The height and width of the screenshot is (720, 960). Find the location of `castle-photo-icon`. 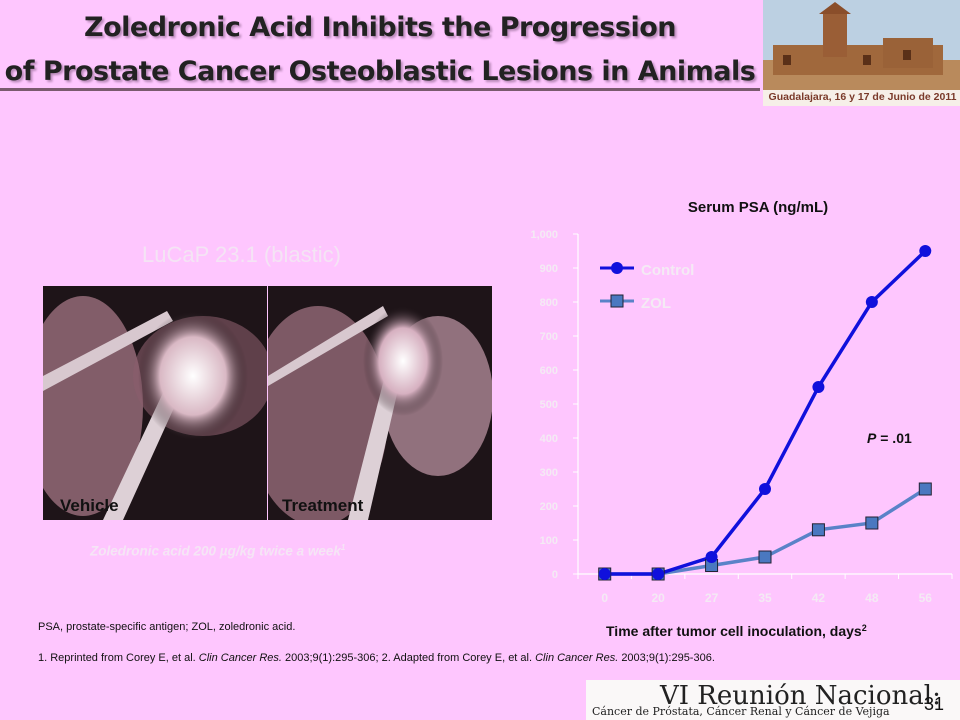

castle-photo-icon is located at coordinates (861, 45).